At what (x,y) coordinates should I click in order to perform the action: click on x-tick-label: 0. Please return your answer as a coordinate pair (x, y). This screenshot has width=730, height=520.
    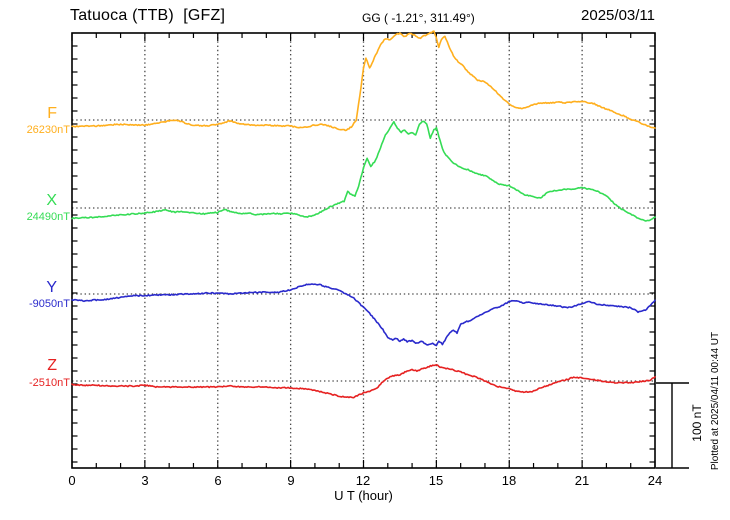
    Looking at the image, I should click on (72, 480).